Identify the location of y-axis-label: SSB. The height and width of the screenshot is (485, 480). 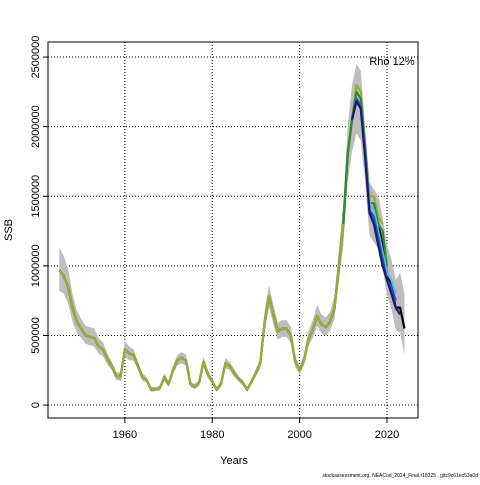
(9, 230).